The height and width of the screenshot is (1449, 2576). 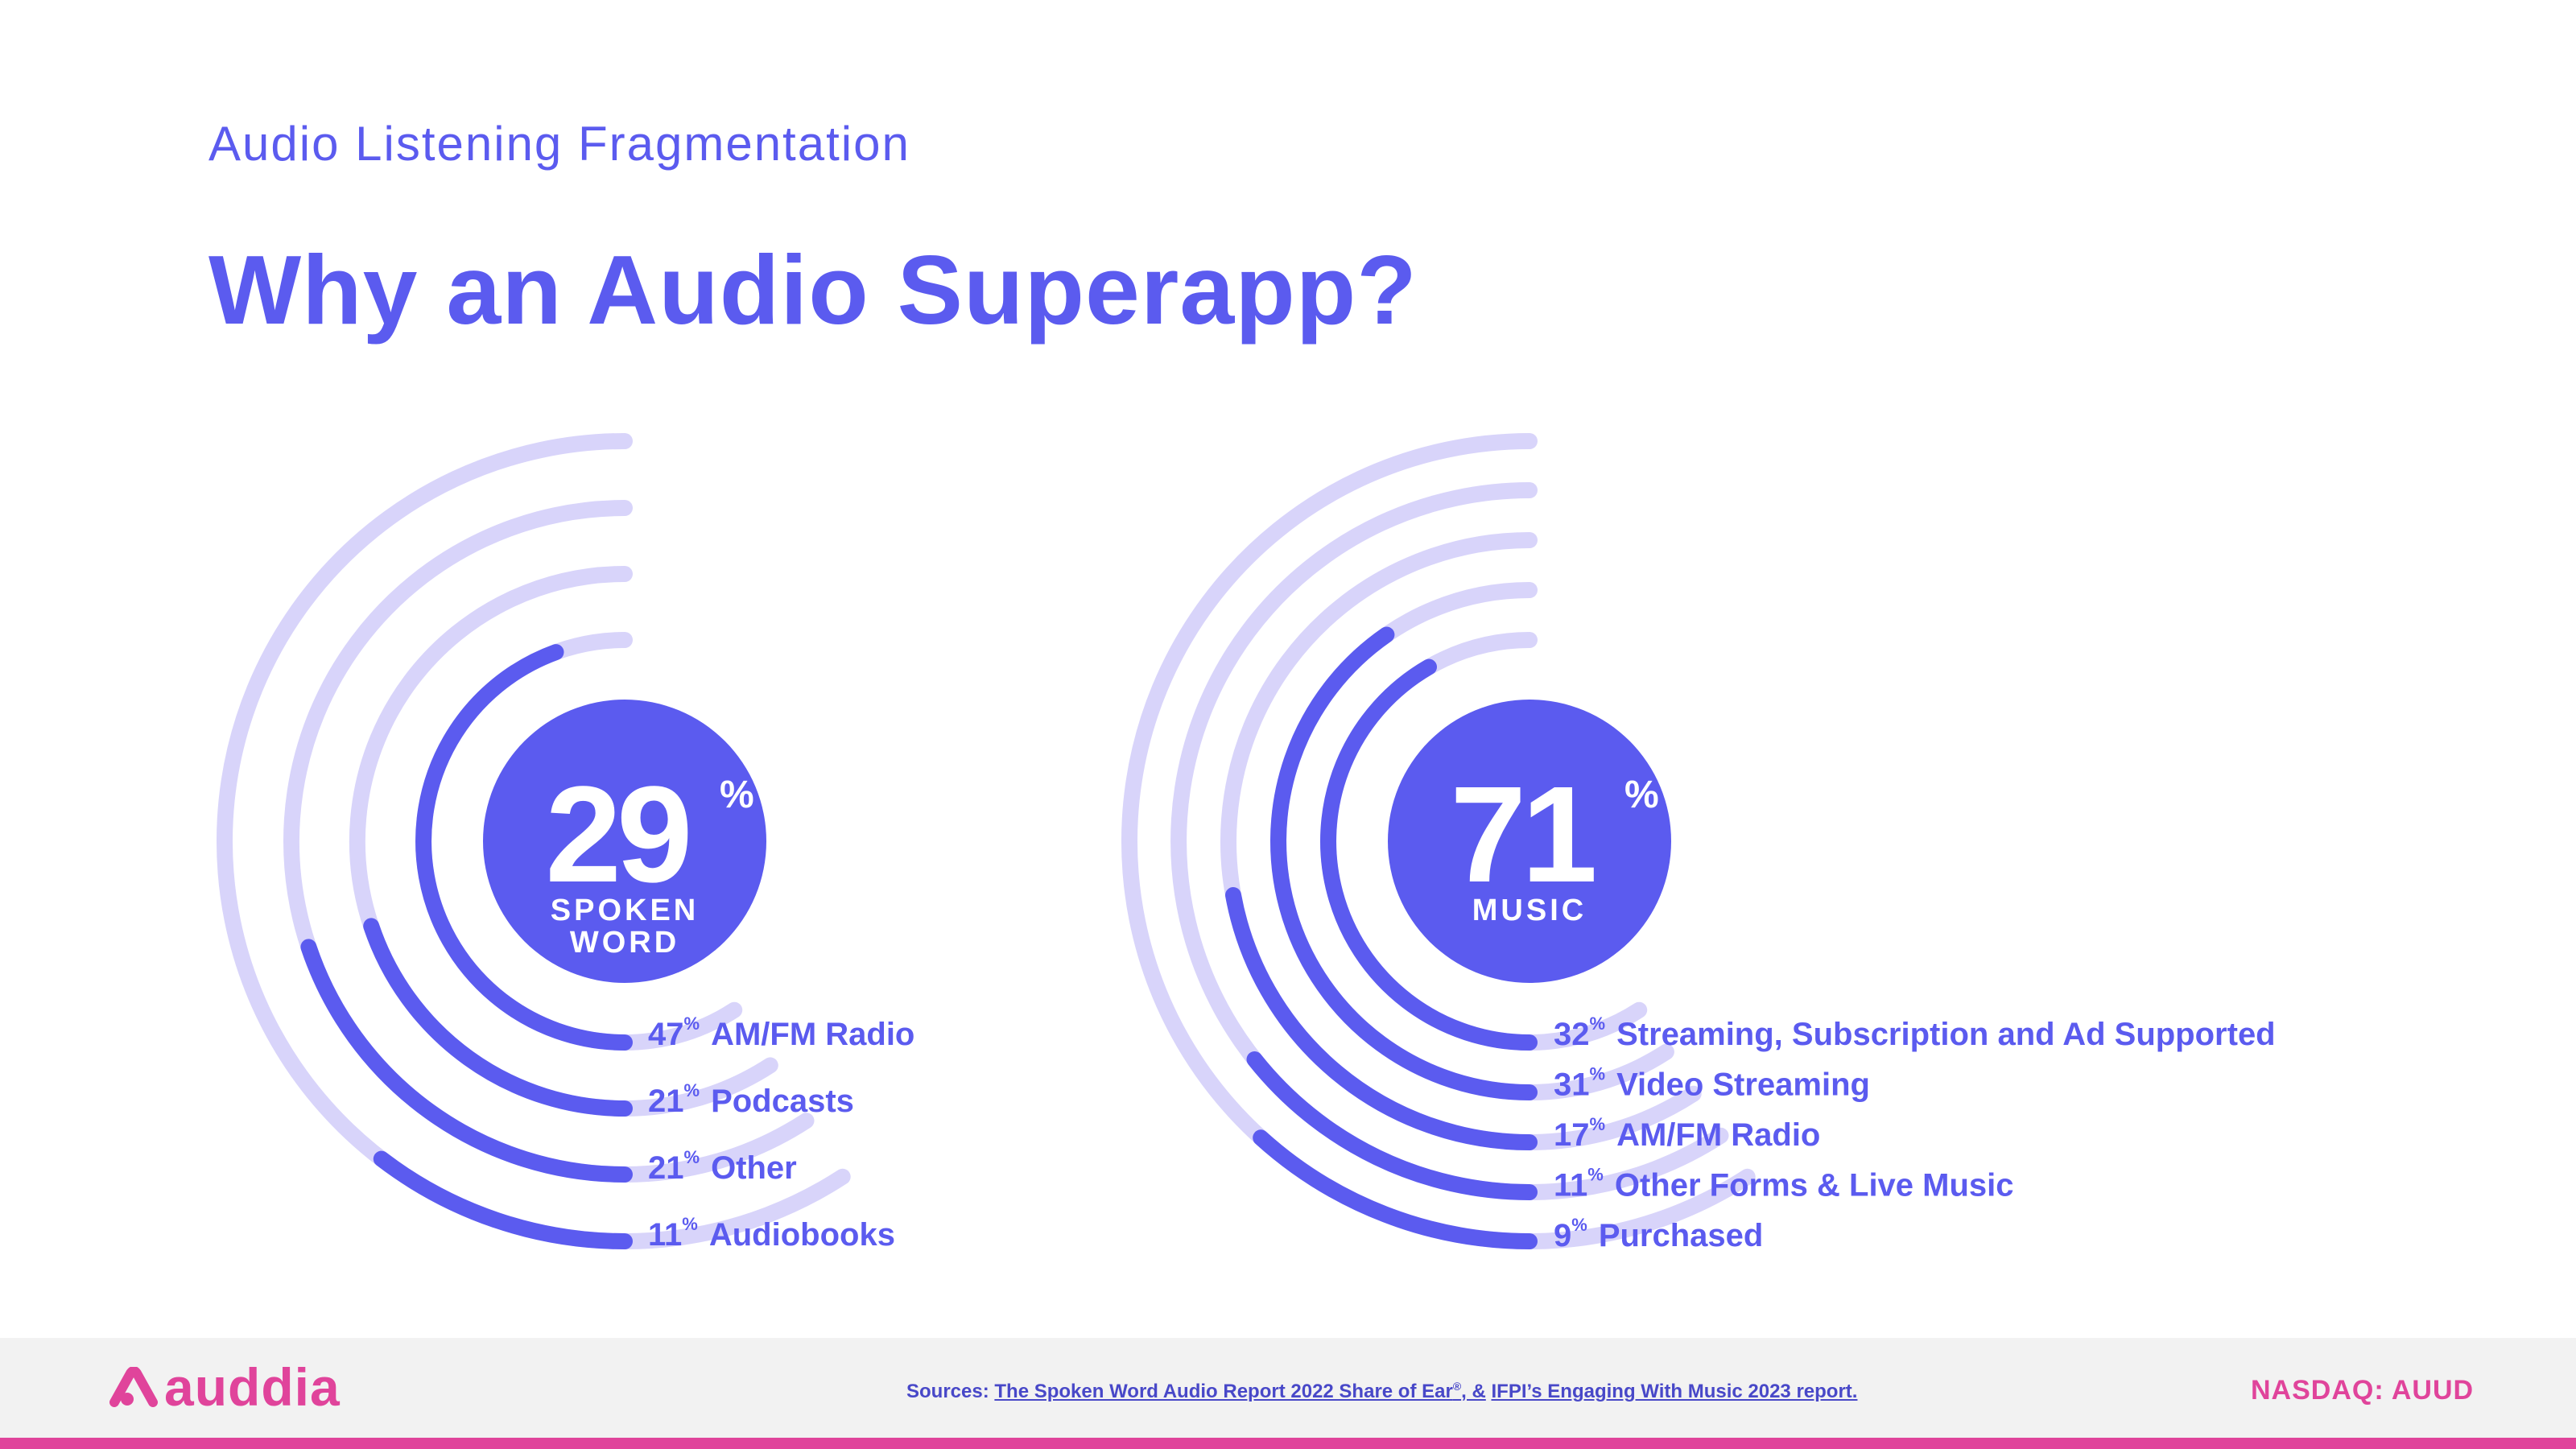 What do you see at coordinates (624, 943) in the screenshot?
I see `center-label: WORD` at bounding box center [624, 943].